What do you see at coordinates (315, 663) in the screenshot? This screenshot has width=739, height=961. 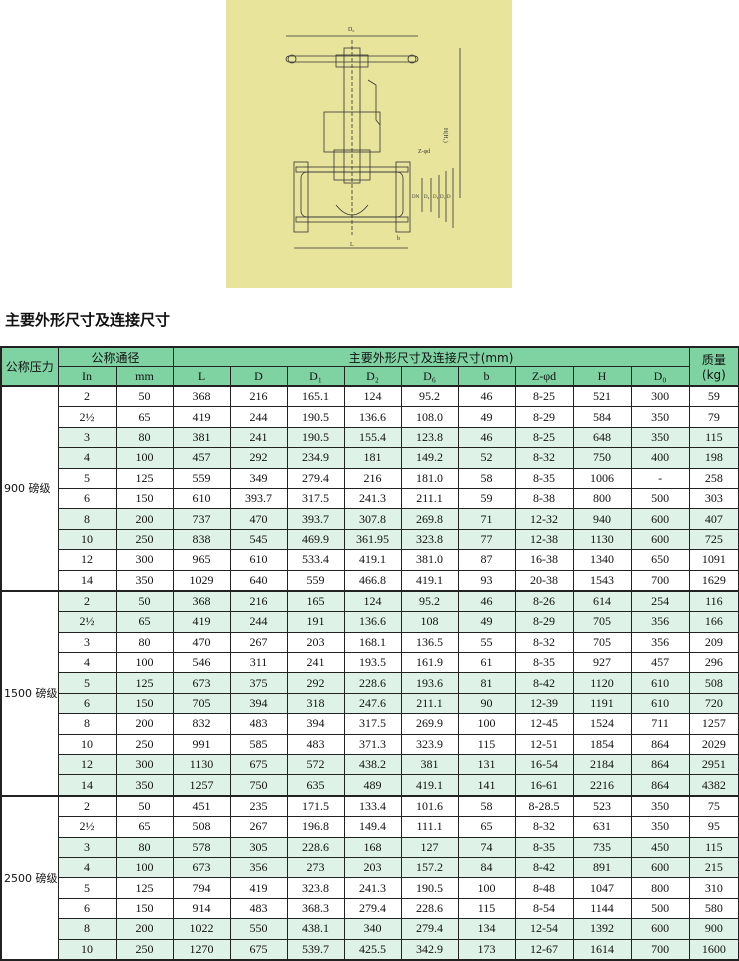 I see `table-cell: 241` at bounding box center [315, 663].